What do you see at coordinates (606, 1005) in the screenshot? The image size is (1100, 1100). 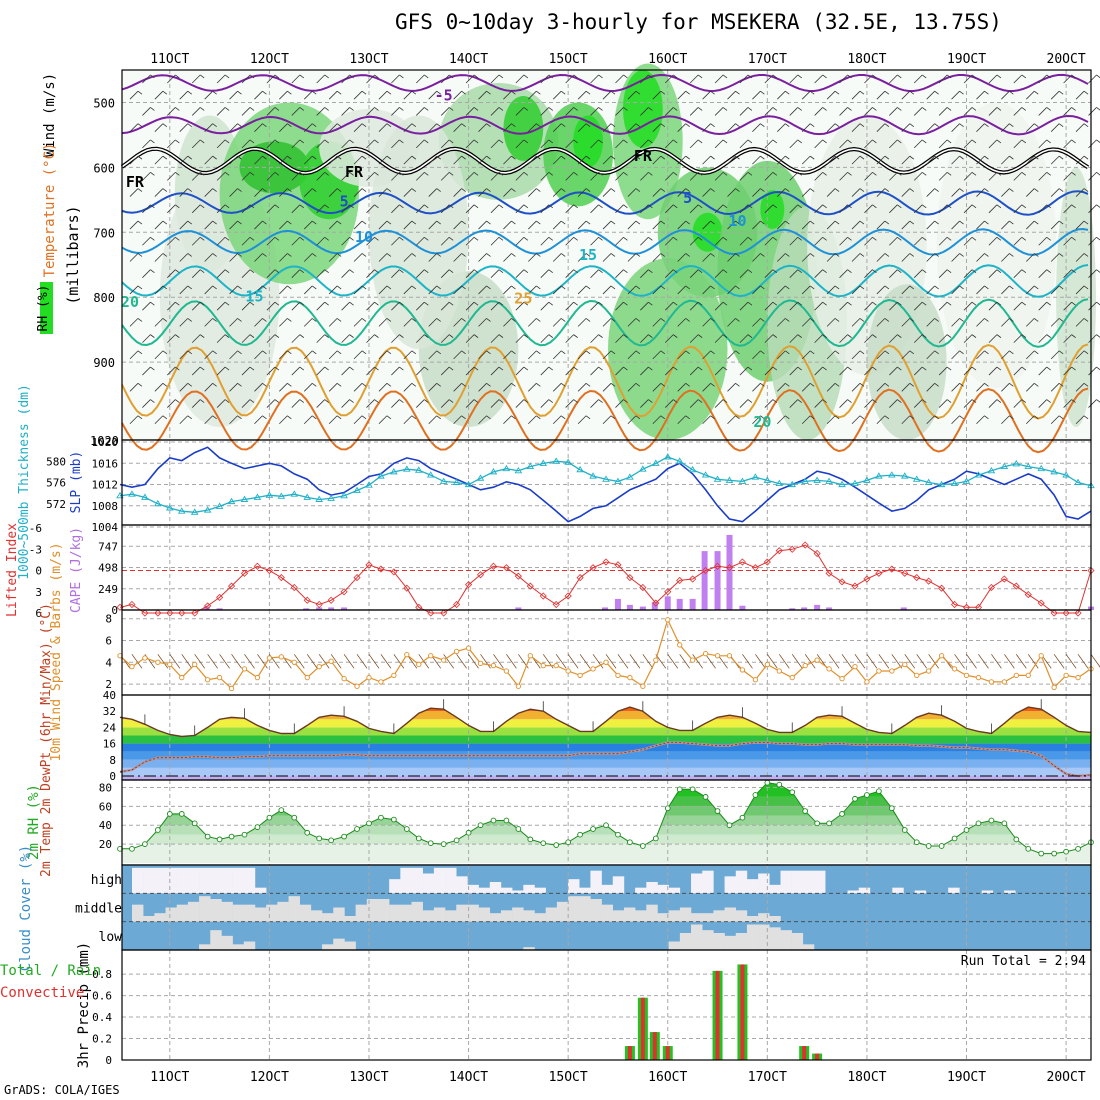 I see `precip-frame` at bounding box center [606, 1005].